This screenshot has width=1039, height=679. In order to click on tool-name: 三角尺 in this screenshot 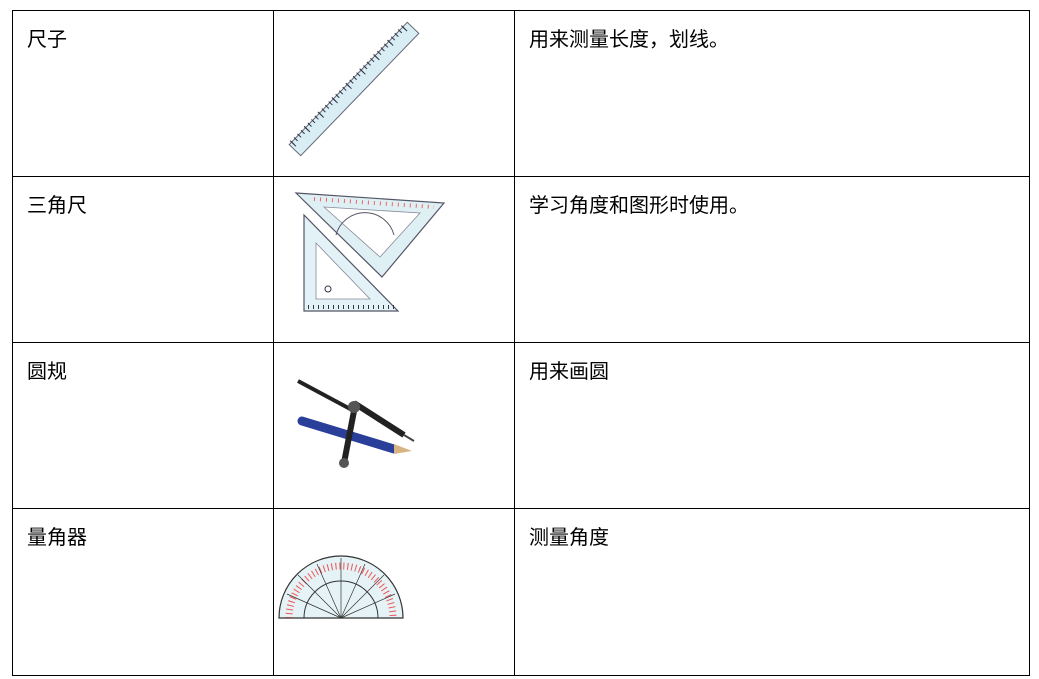, I will do `click(143, 259)`.